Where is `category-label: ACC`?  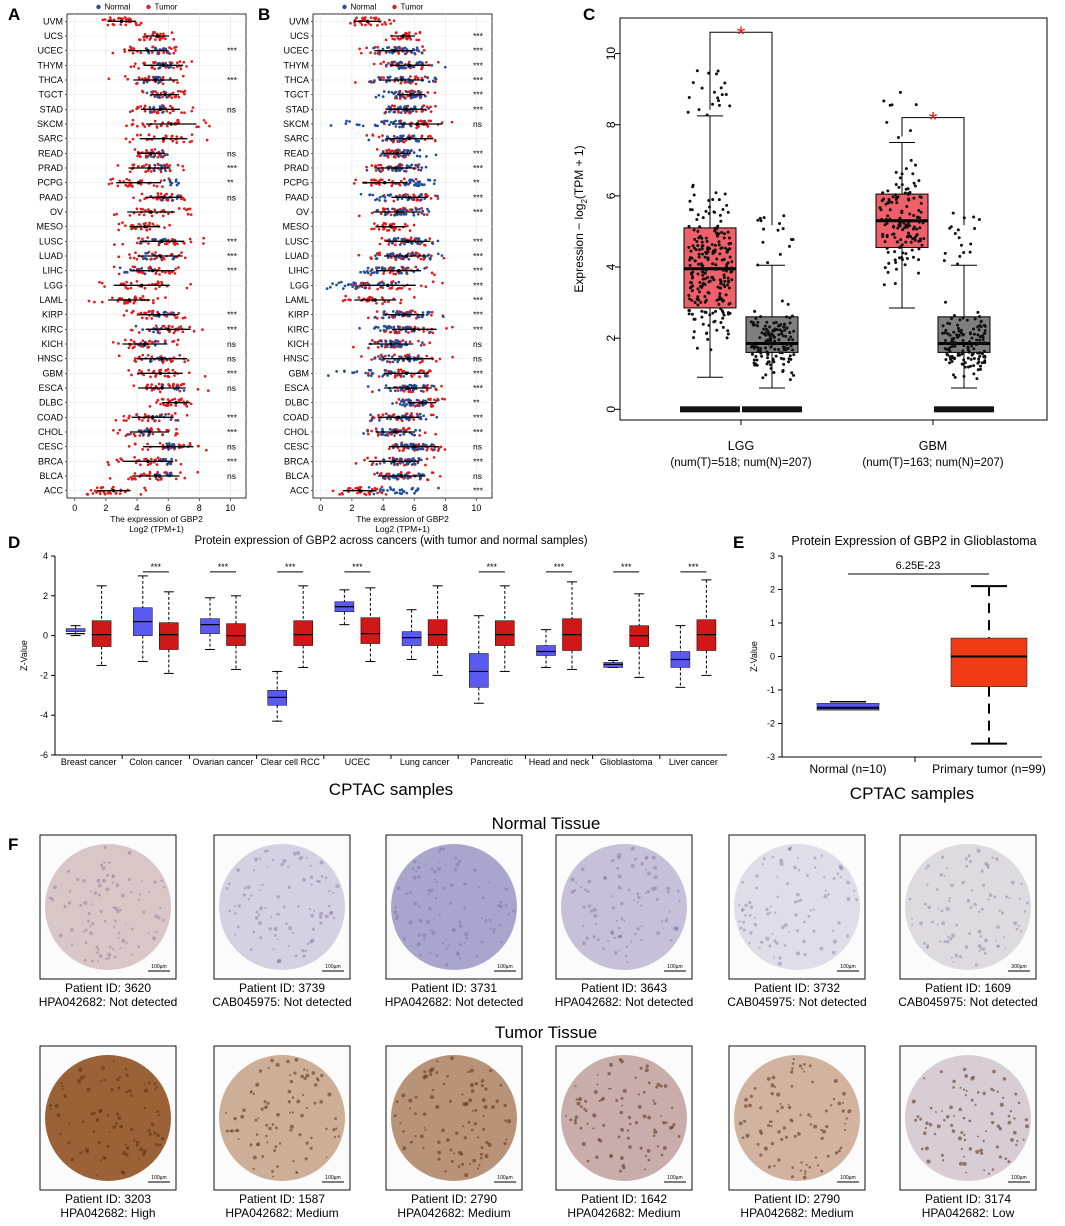
category-label: ACC is located at coordinates (54, 491).